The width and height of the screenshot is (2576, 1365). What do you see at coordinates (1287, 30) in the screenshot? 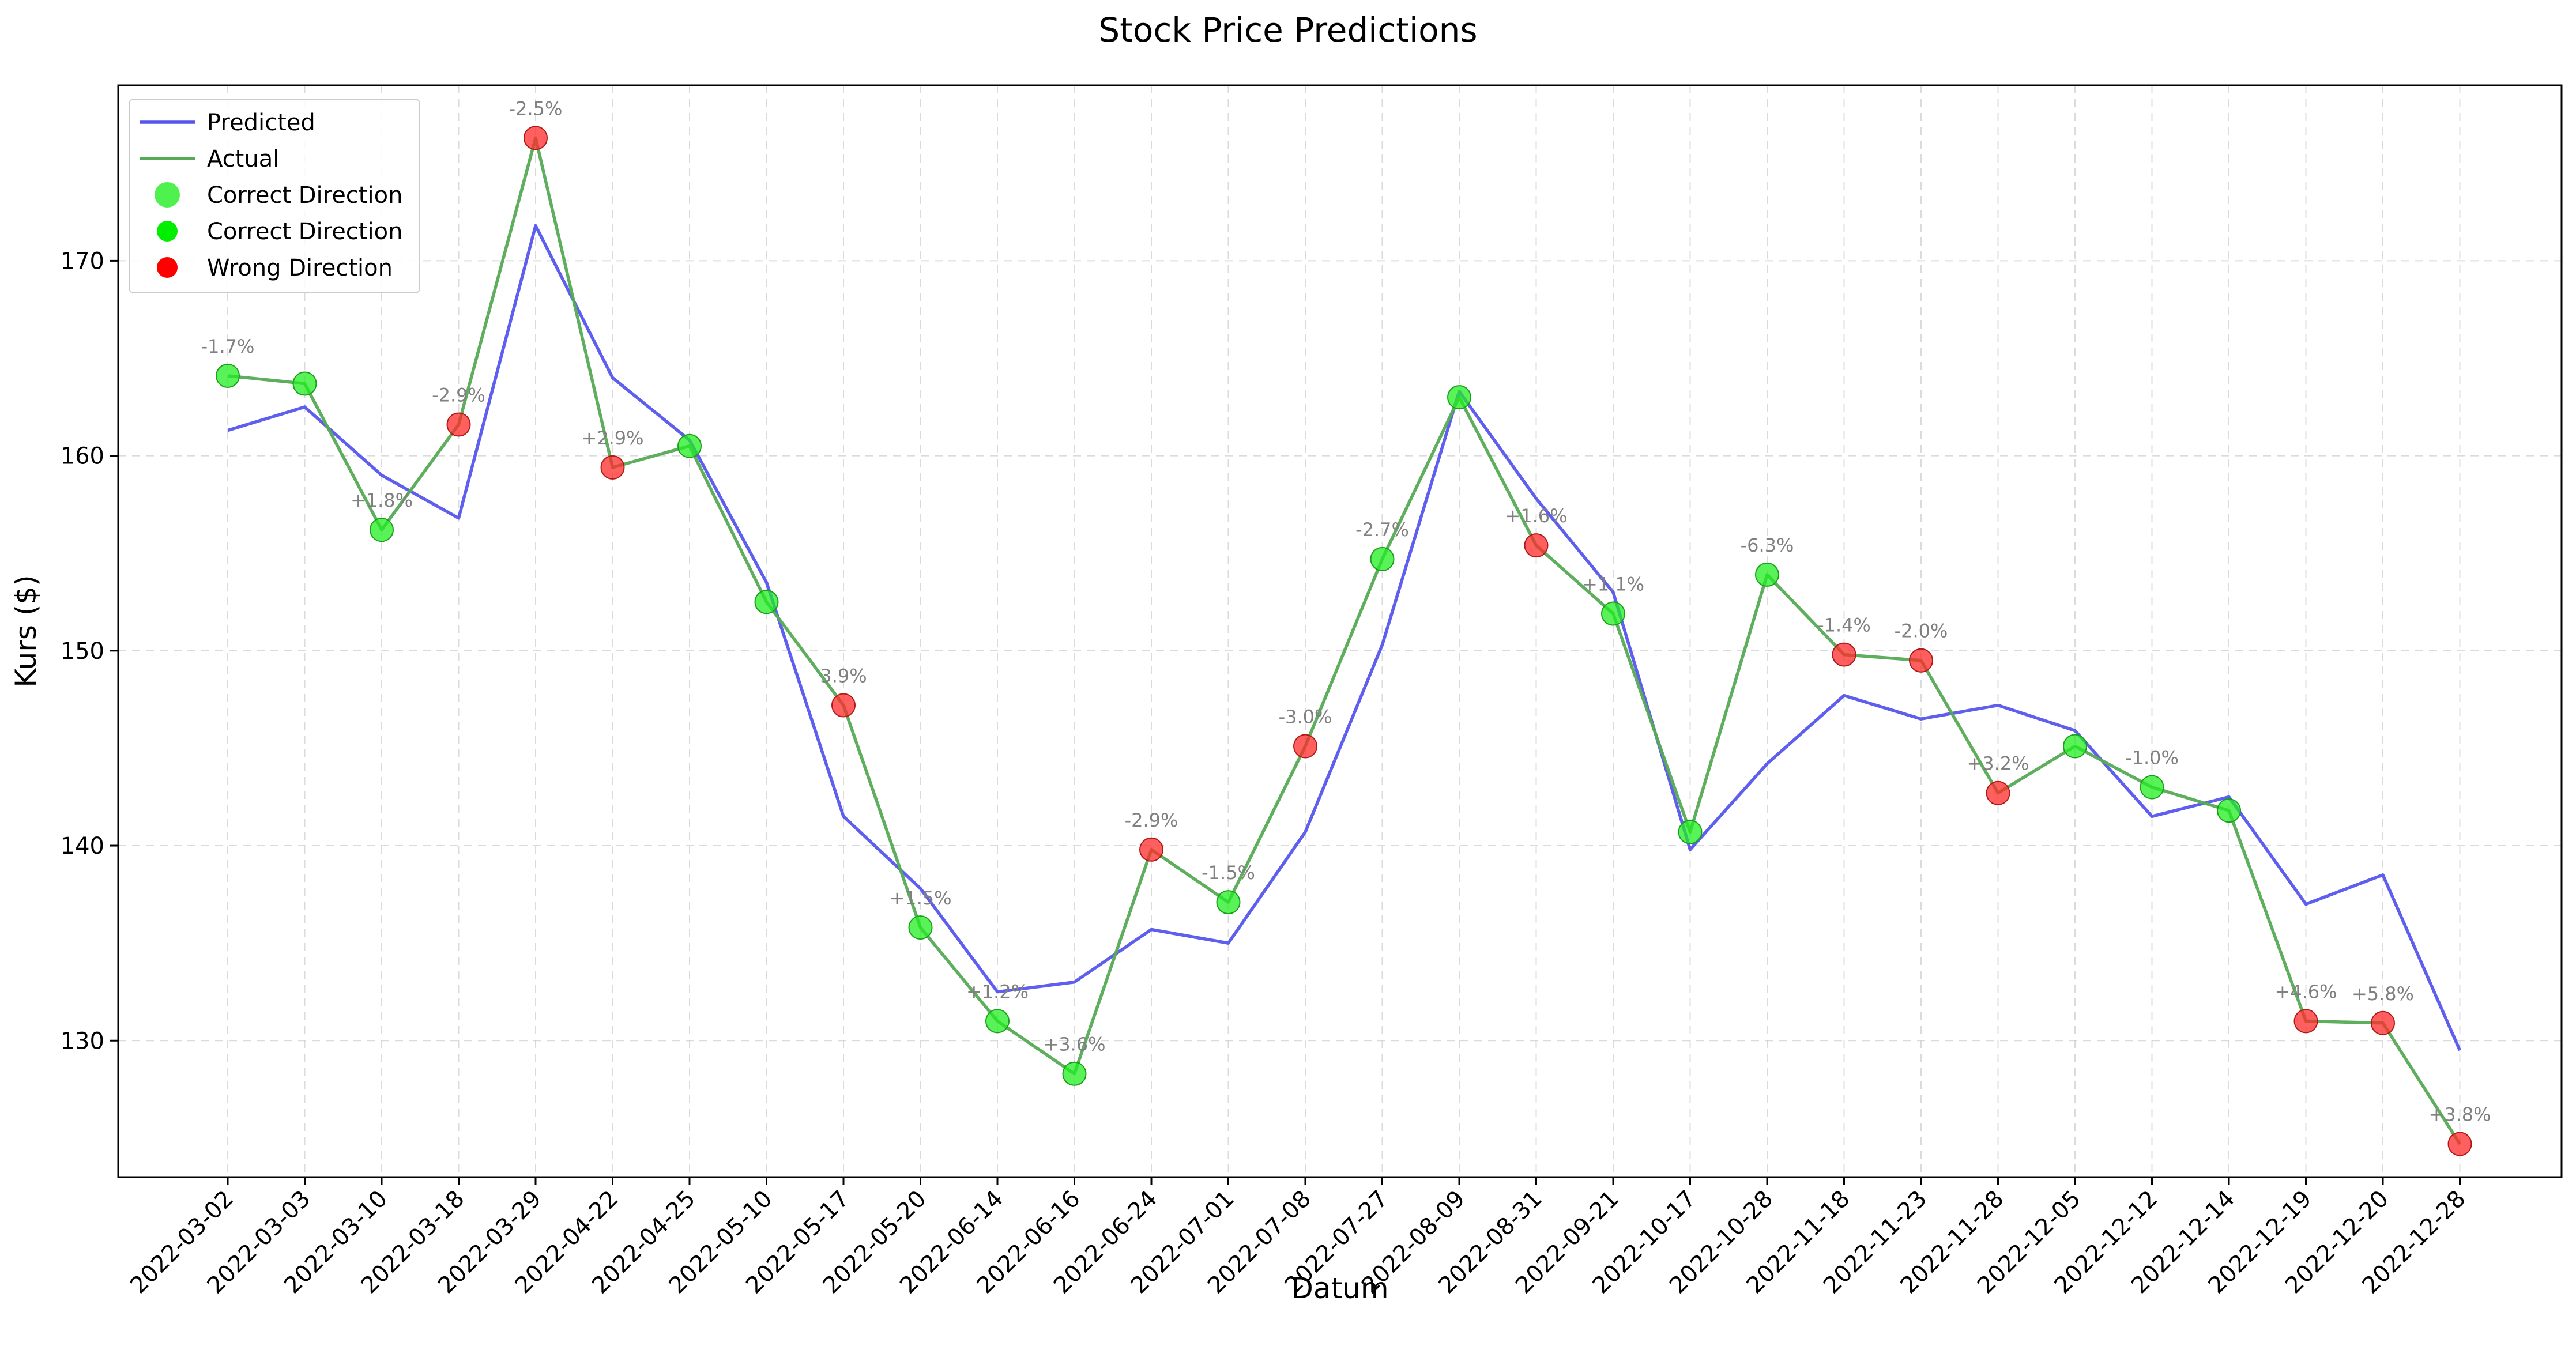
I see `chart-title: Stock Price Predictions` at bounding box center [1287, 30].